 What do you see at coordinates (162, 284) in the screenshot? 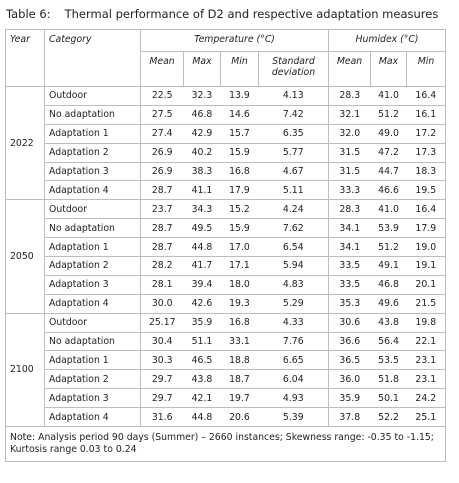
I see `value-cell: 28.1` at bounding box center [162, 284].